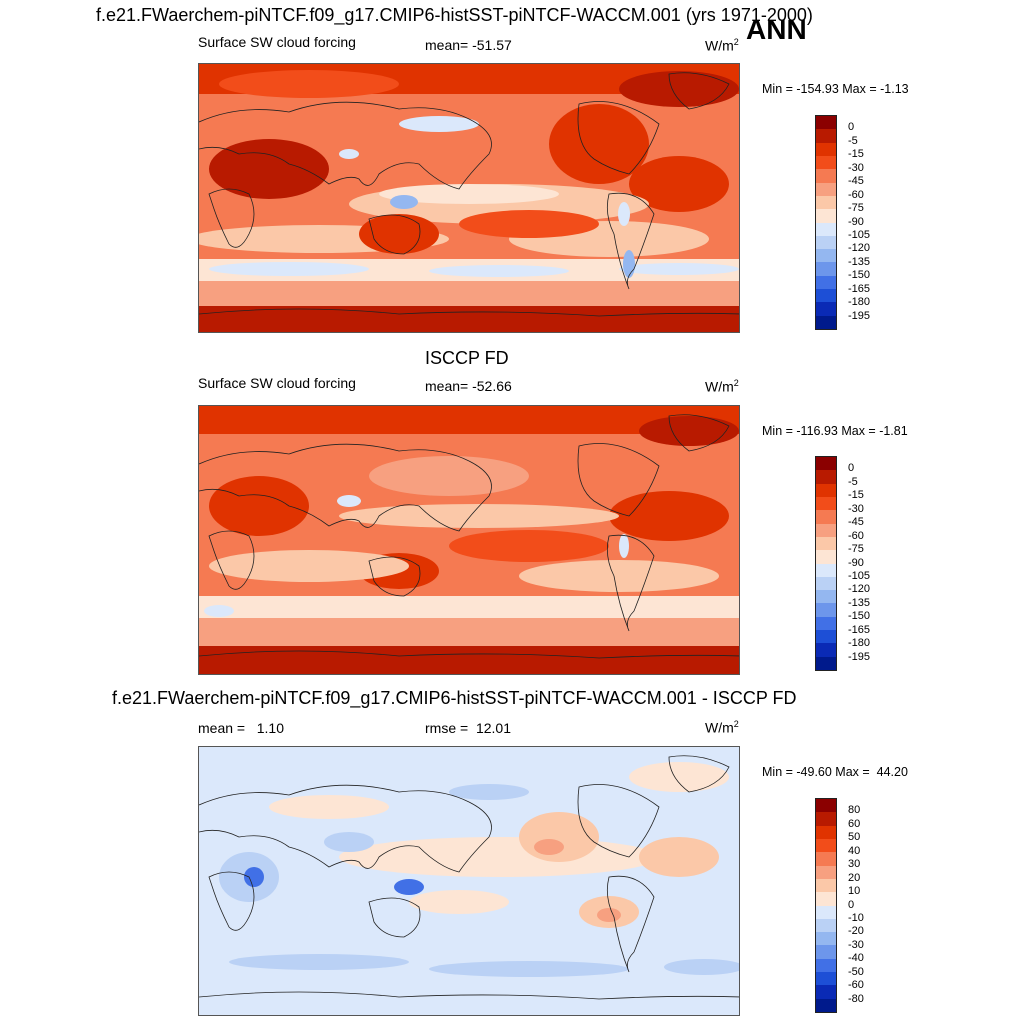 The height and width of the screenshot is (1024, 1024). What do you see at coordinates (469, 881) in the screenshot?
I see `panel3-map` at bounding box center [469, 881].